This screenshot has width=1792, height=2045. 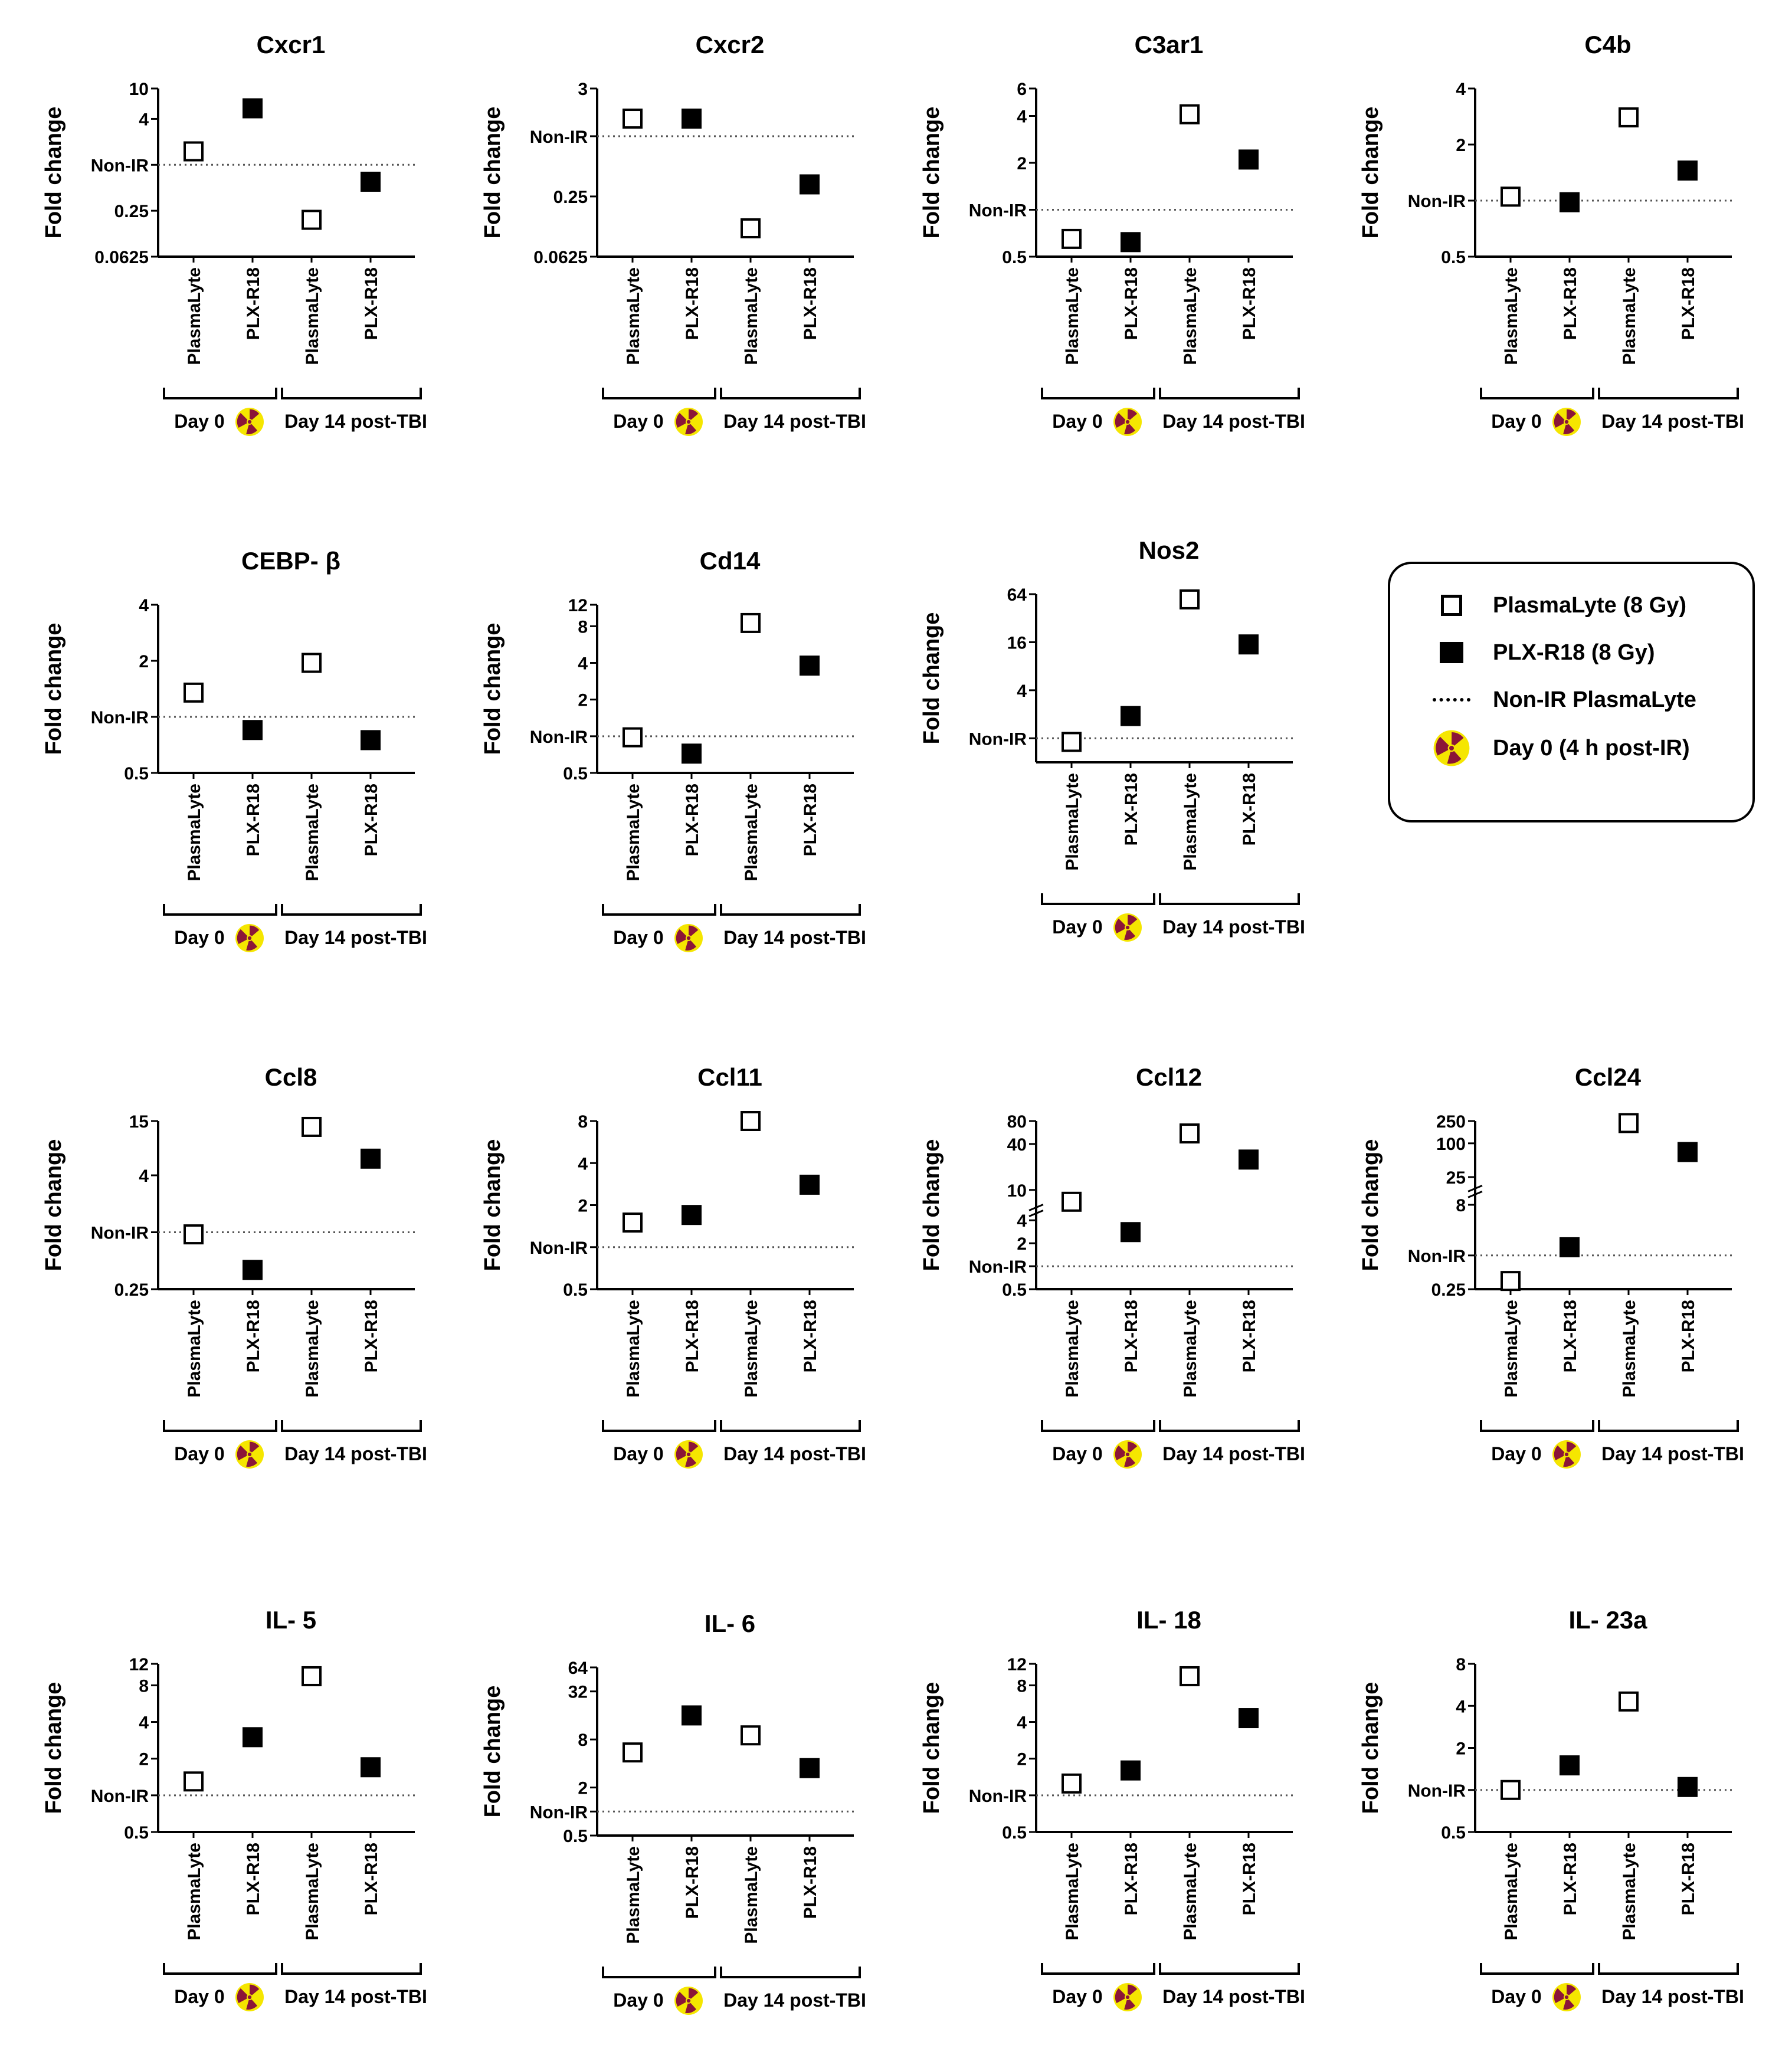 I want to click on y-tick-label: 0.0625, so click(x=560, y=257).